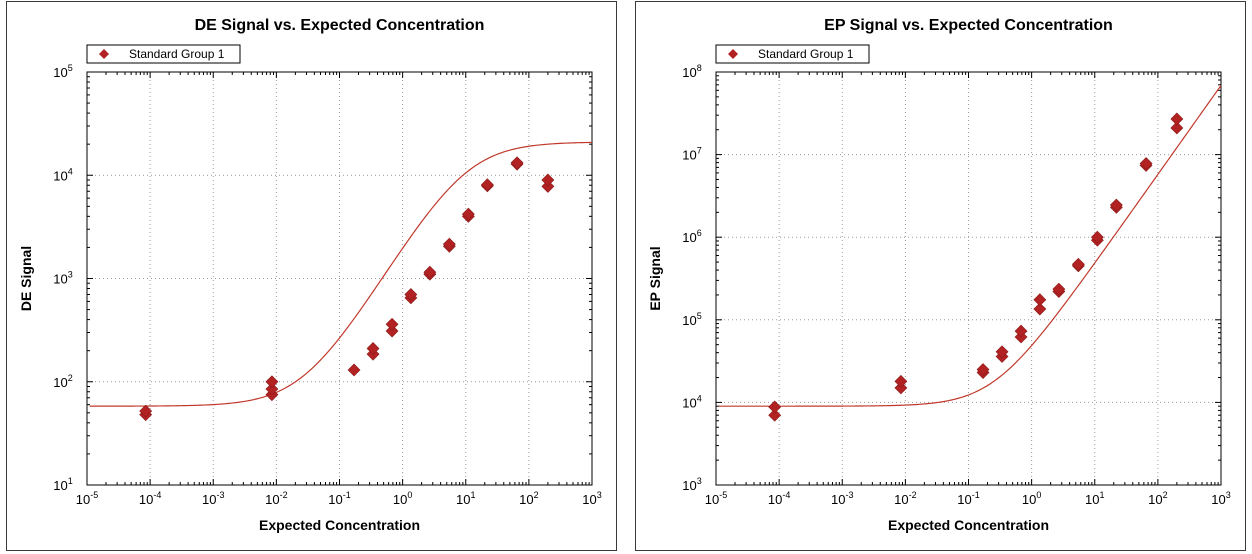  Describe the element at coordinates (655, 278) in the screenshot. I see `y-axis-label: EP Signal` at that location.